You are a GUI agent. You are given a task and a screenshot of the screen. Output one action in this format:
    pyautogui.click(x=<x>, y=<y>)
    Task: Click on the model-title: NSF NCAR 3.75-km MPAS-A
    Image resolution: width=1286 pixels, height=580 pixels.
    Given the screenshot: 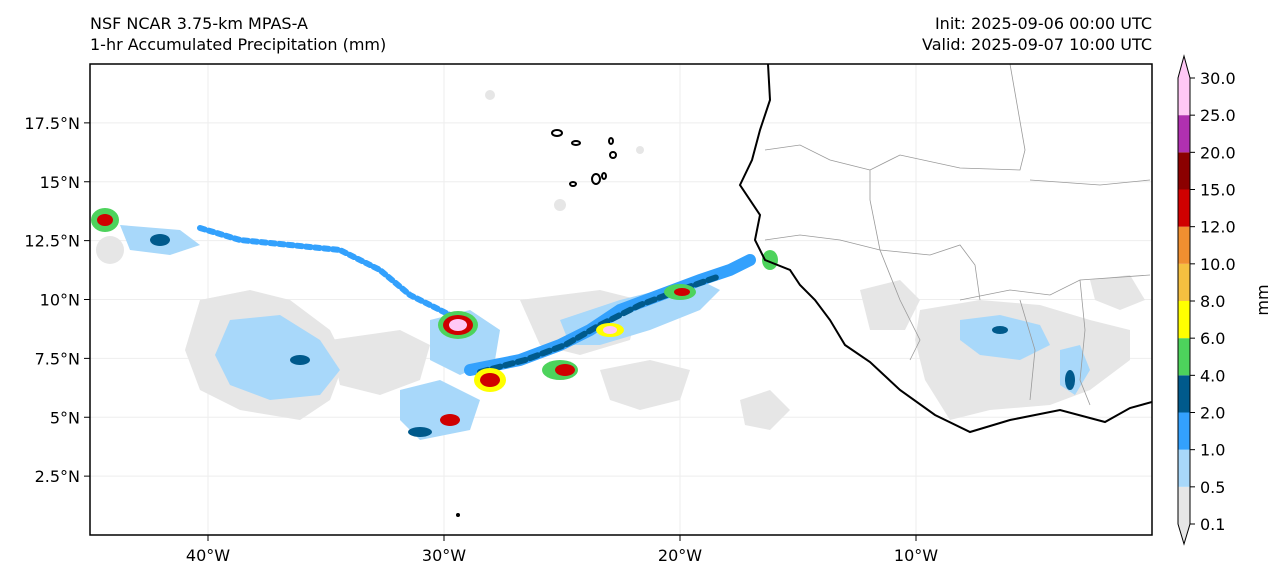 What is the action you would take?
    pyautogui.click(x=199, y=23)
    